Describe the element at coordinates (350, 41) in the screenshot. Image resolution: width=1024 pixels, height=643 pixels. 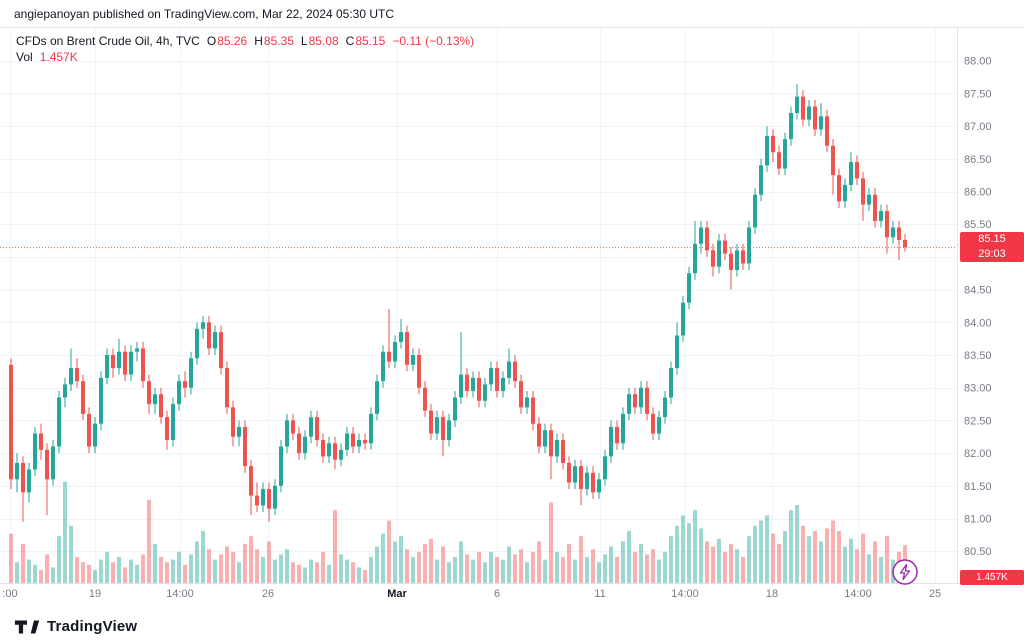
I see `close-label: C` at that location.